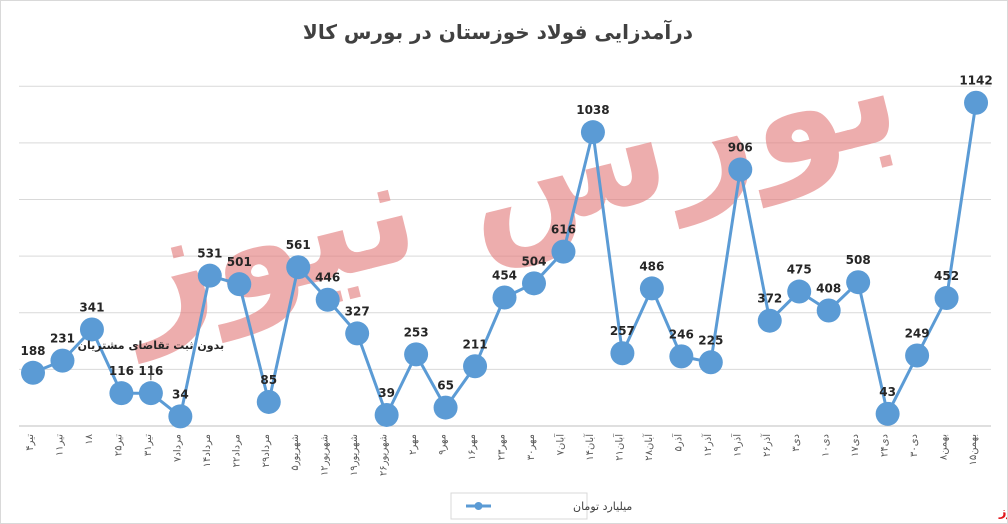 The height and width of the screenshot is (524, 1008). What do you see at coordinates (207, 450) in the screenshot?
I see `x-tick-label: ۱۴مرداد` at bounding box center [207, 450].